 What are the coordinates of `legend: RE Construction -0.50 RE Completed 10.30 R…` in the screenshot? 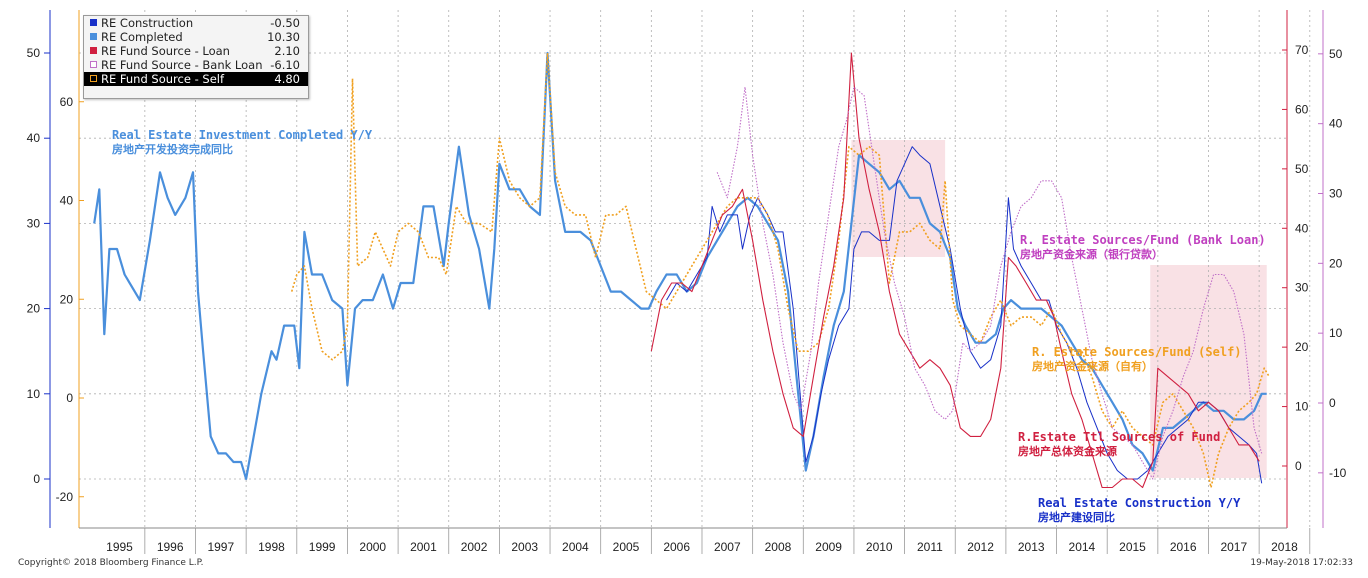 It's located at (196, 57).